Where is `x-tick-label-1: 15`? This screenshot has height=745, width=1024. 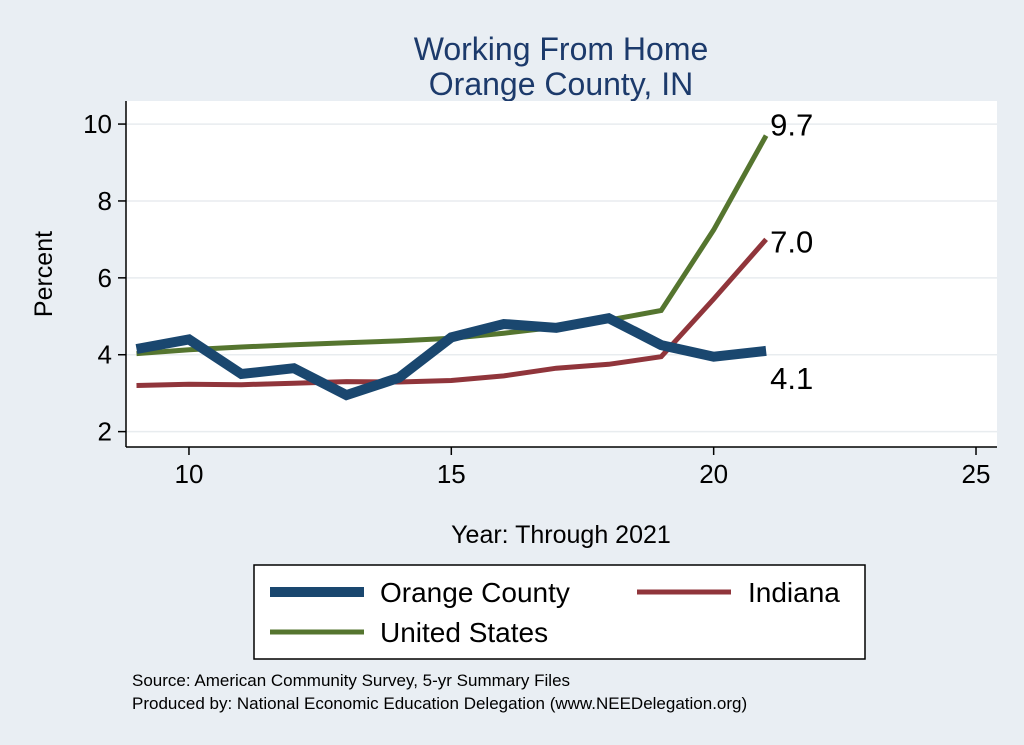 x-tick-label-1: 15 is located at coordinates (451, 474).